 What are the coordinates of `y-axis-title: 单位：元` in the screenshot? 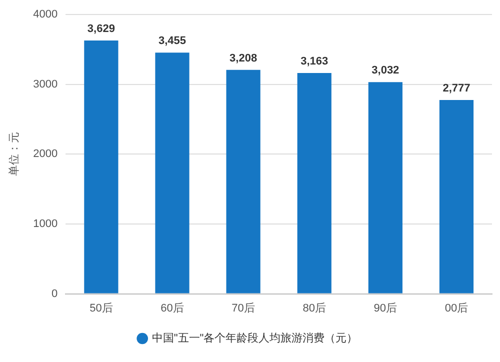 It's located at (14, 154).